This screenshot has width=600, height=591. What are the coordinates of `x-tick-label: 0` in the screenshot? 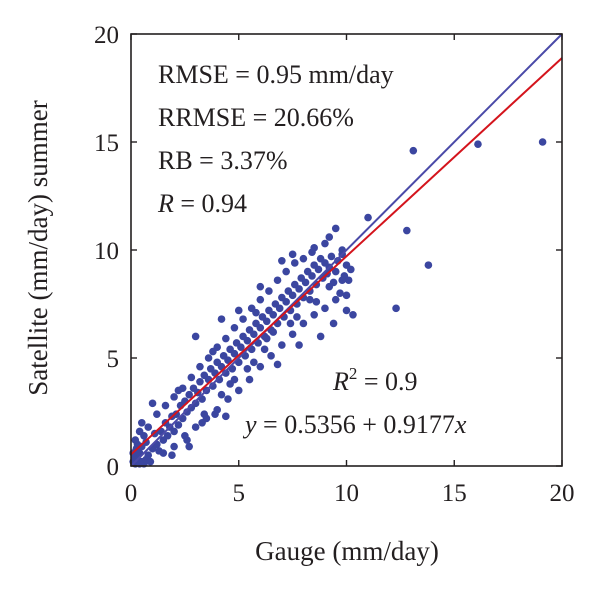 It's located at (131, 493).